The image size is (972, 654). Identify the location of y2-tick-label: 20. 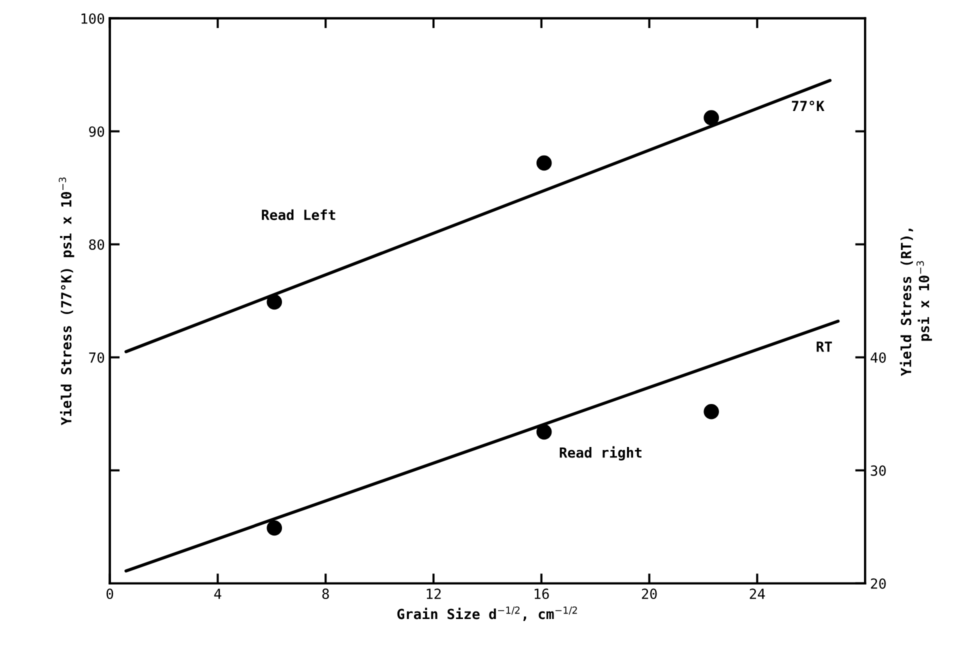
(878, 583).